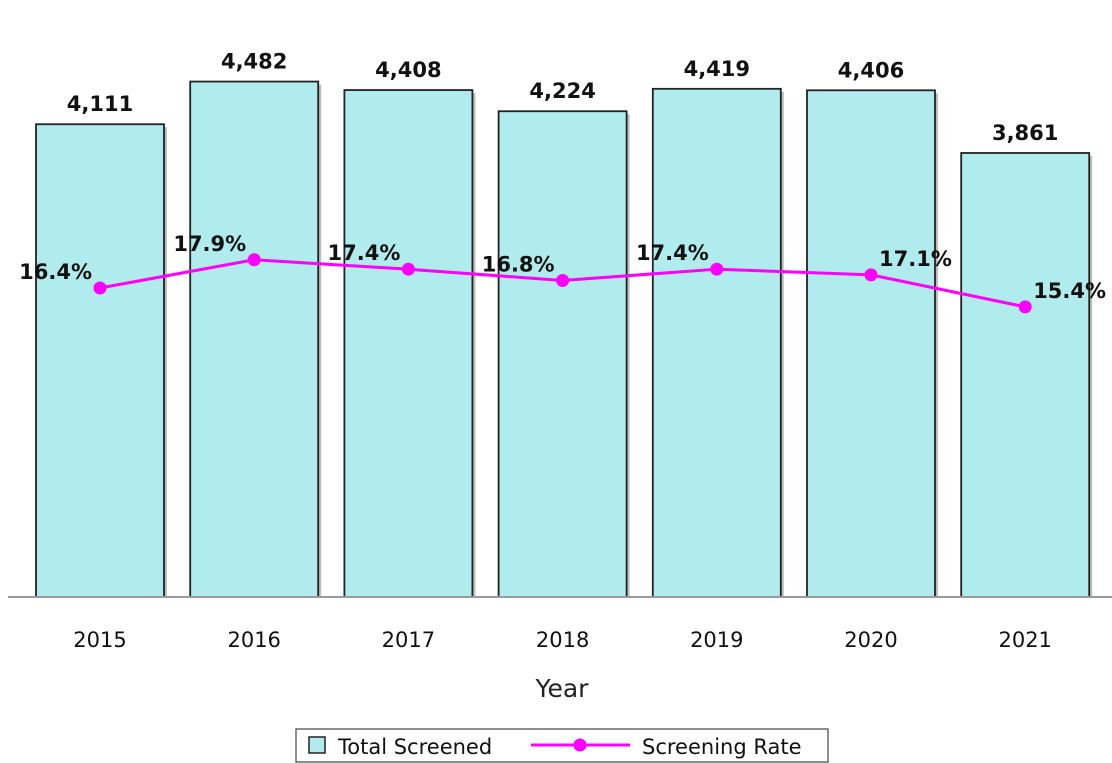 The image size is (1112, 763). What do you see at coordinates (100, 288) in the screenshot?
I see `rate-marker-2015` at bounding box center [100, 288].